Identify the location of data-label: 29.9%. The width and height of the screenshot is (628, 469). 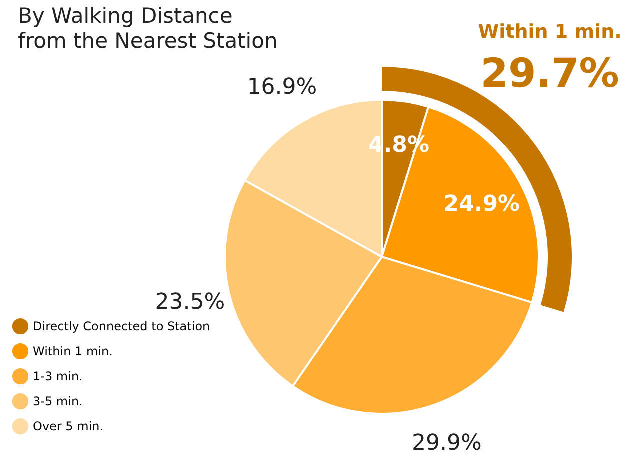
(447, 443).